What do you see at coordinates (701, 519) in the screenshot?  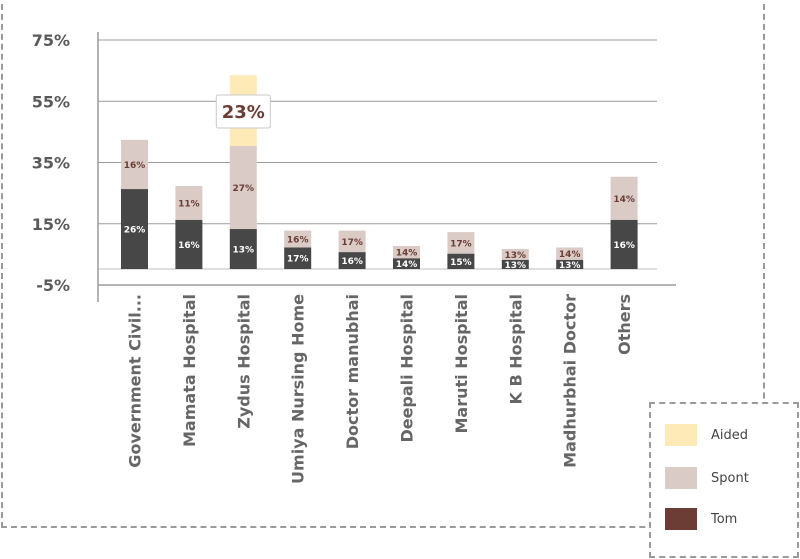 I see `legend-item-tom: Tom` at bounding box center [701, 519].